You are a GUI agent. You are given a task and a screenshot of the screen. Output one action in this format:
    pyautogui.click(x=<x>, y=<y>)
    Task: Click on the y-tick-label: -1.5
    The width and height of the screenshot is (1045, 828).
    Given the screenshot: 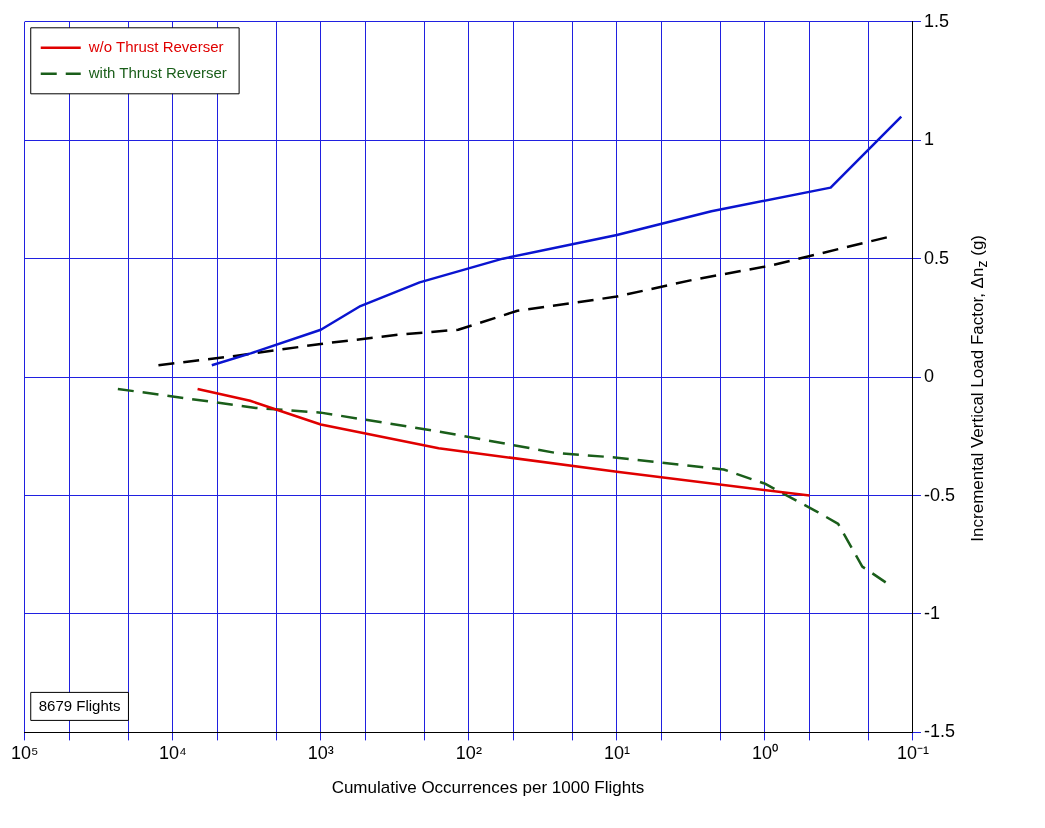 What is the action you would take?
    pyautogui.click(x=939, y=731)
    